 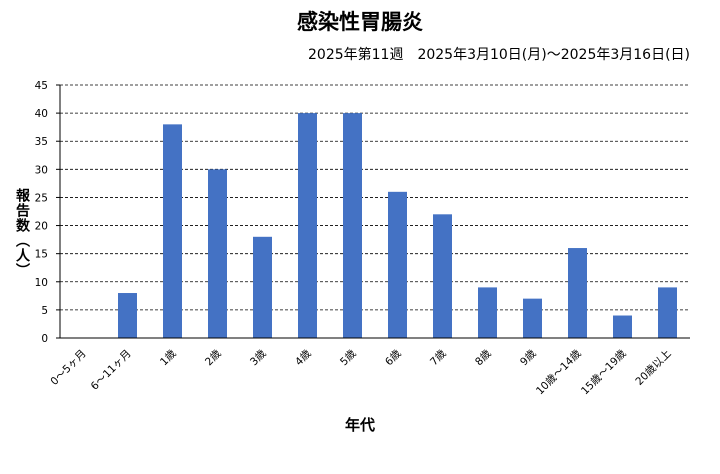 I want to click on chart-subtitle: 2025年第11週 2025年3月10日(月)〜2025年3月16日(日), so click(x=499, y=55).